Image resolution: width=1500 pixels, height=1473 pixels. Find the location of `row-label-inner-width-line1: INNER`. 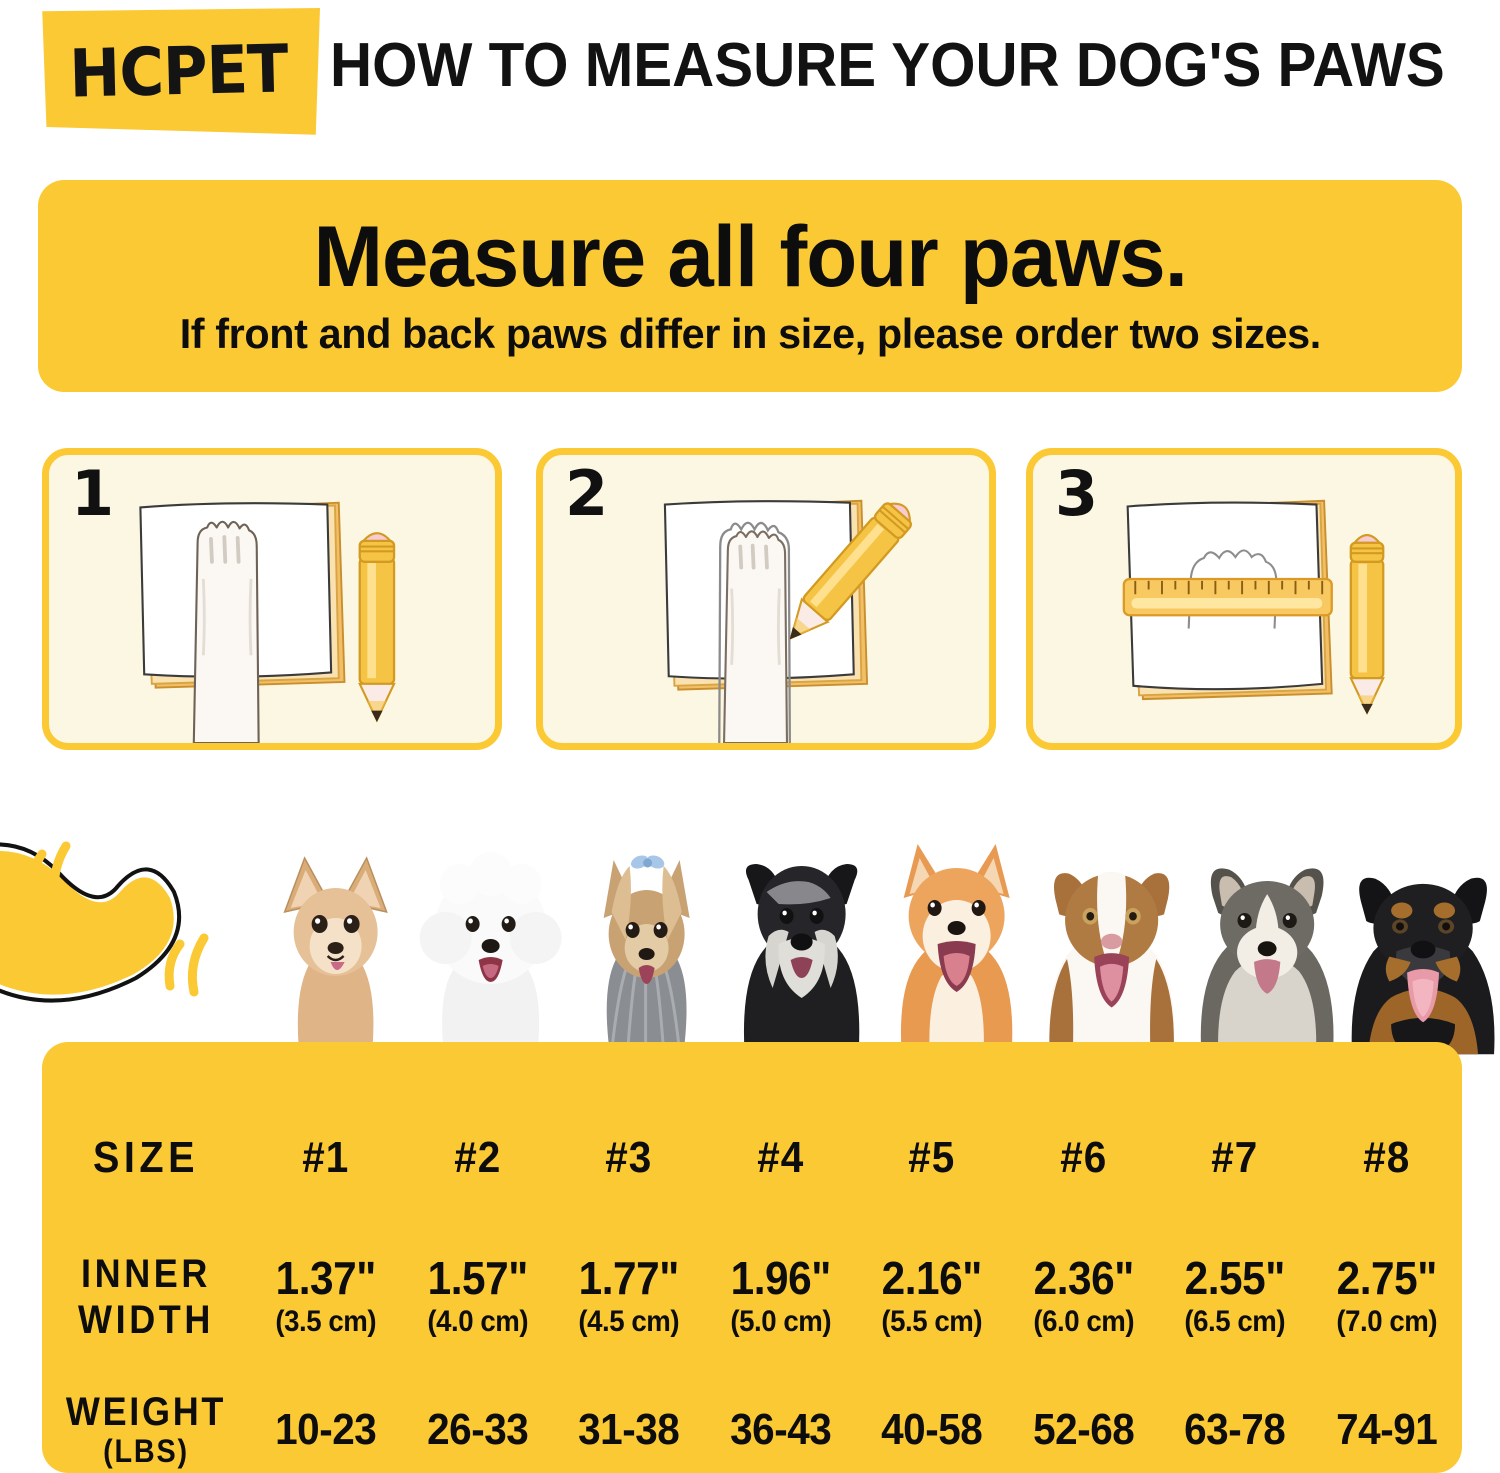

row-label-inner-width-line1: INNER is located at coordinates (145, 1274).